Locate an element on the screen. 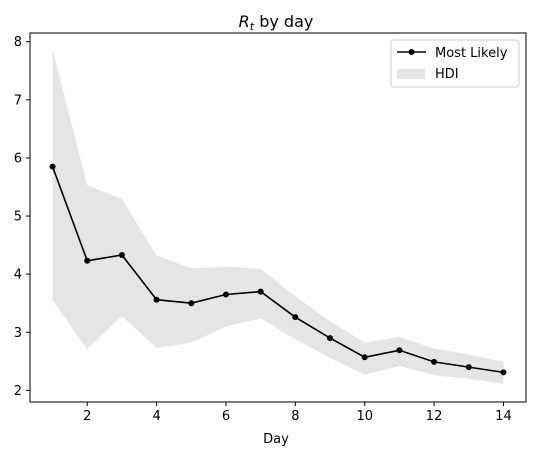  legend-band-swatch is located at coordinates (411, 74).